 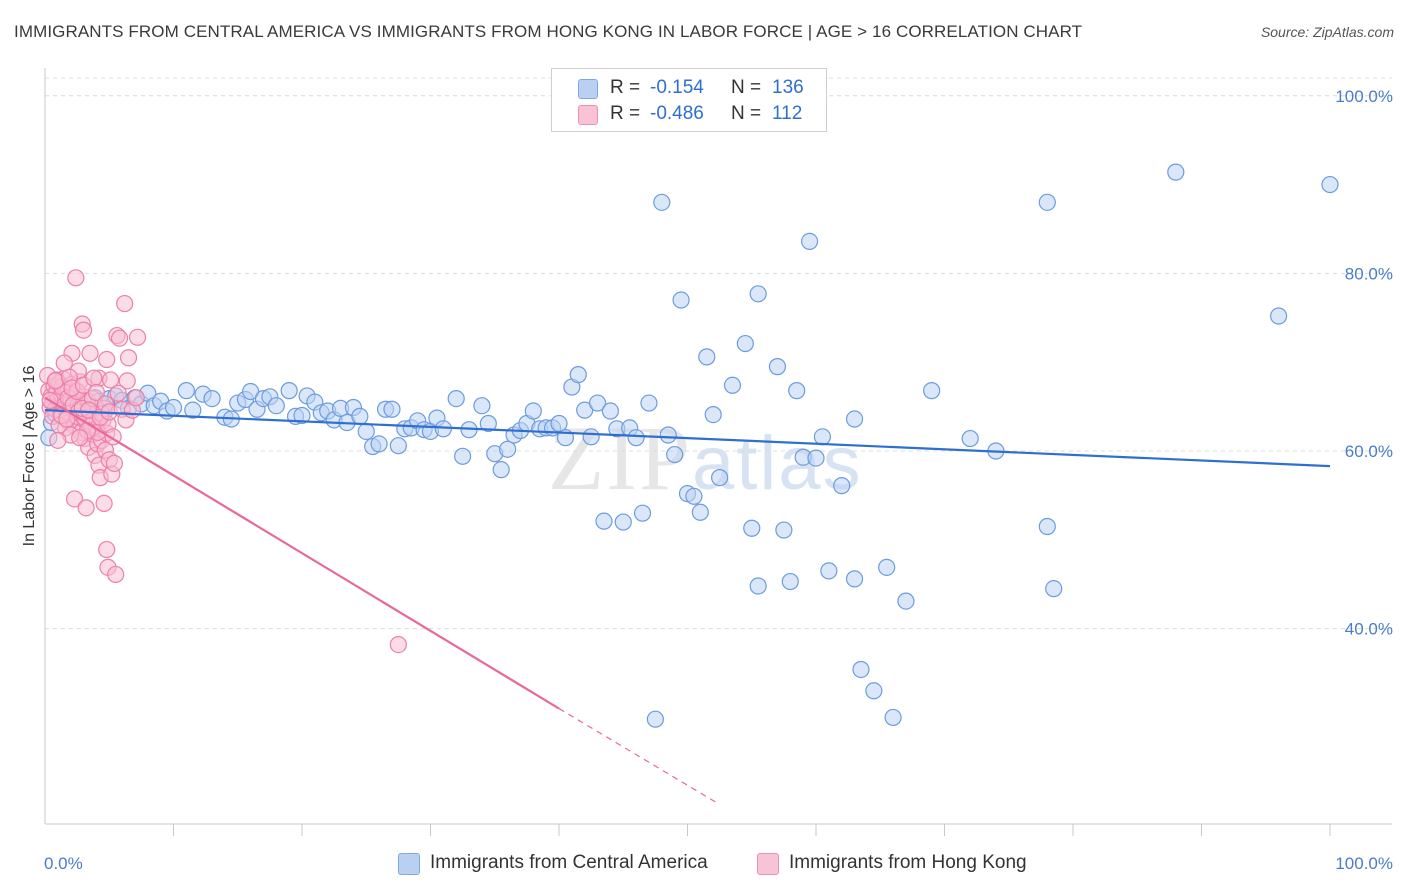 I want to click on watermark-atlas: atlas, so click(x=777, y=463).